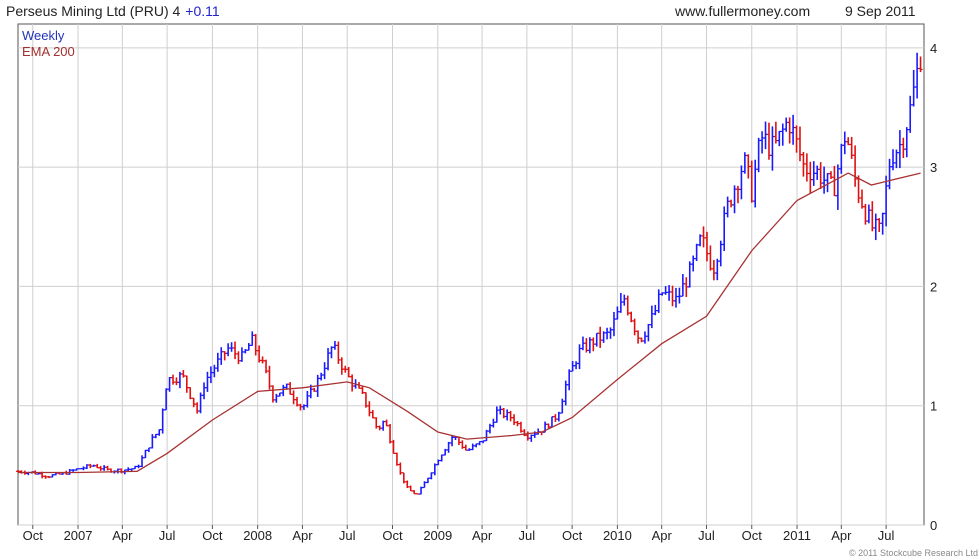 The width and height of the screenshot is (980, 560). What do you see at coordinates (933, 286) in the screenshot?
I see `y-tick-label: 2` at bounding box center [933, 286].